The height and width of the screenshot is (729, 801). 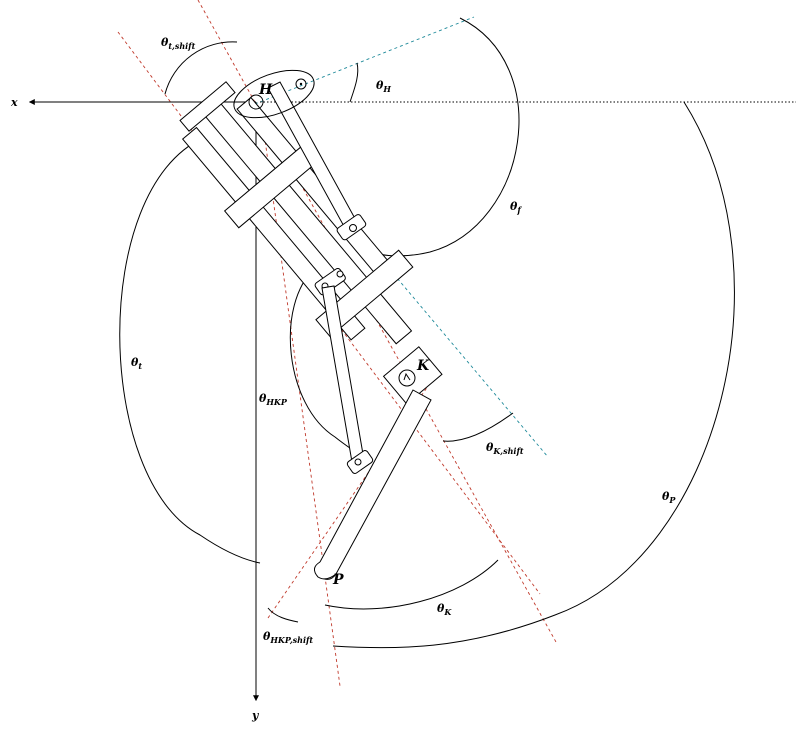 I want to click on hip-crank-pivot, so click(x=301, y=84).